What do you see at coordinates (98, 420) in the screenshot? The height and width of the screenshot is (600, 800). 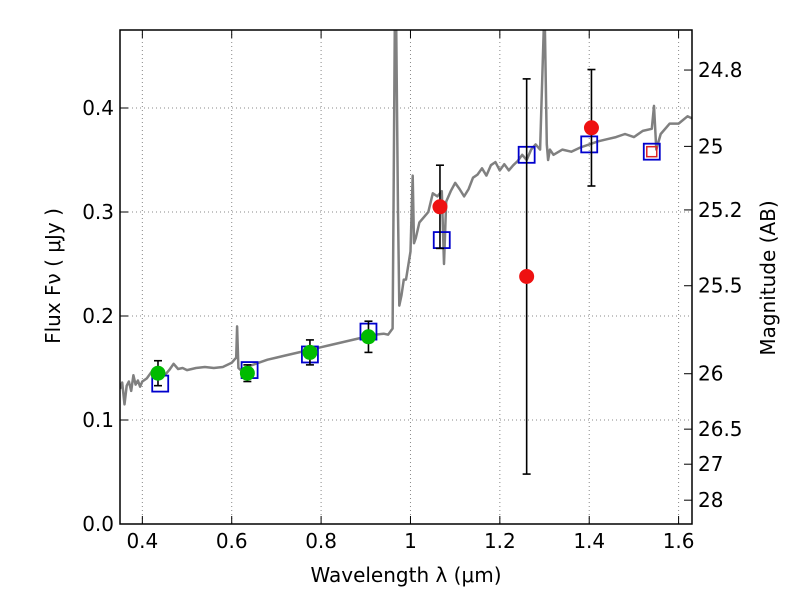 I see `y-tick-label: 0.1` at bounding box center [98, 420].